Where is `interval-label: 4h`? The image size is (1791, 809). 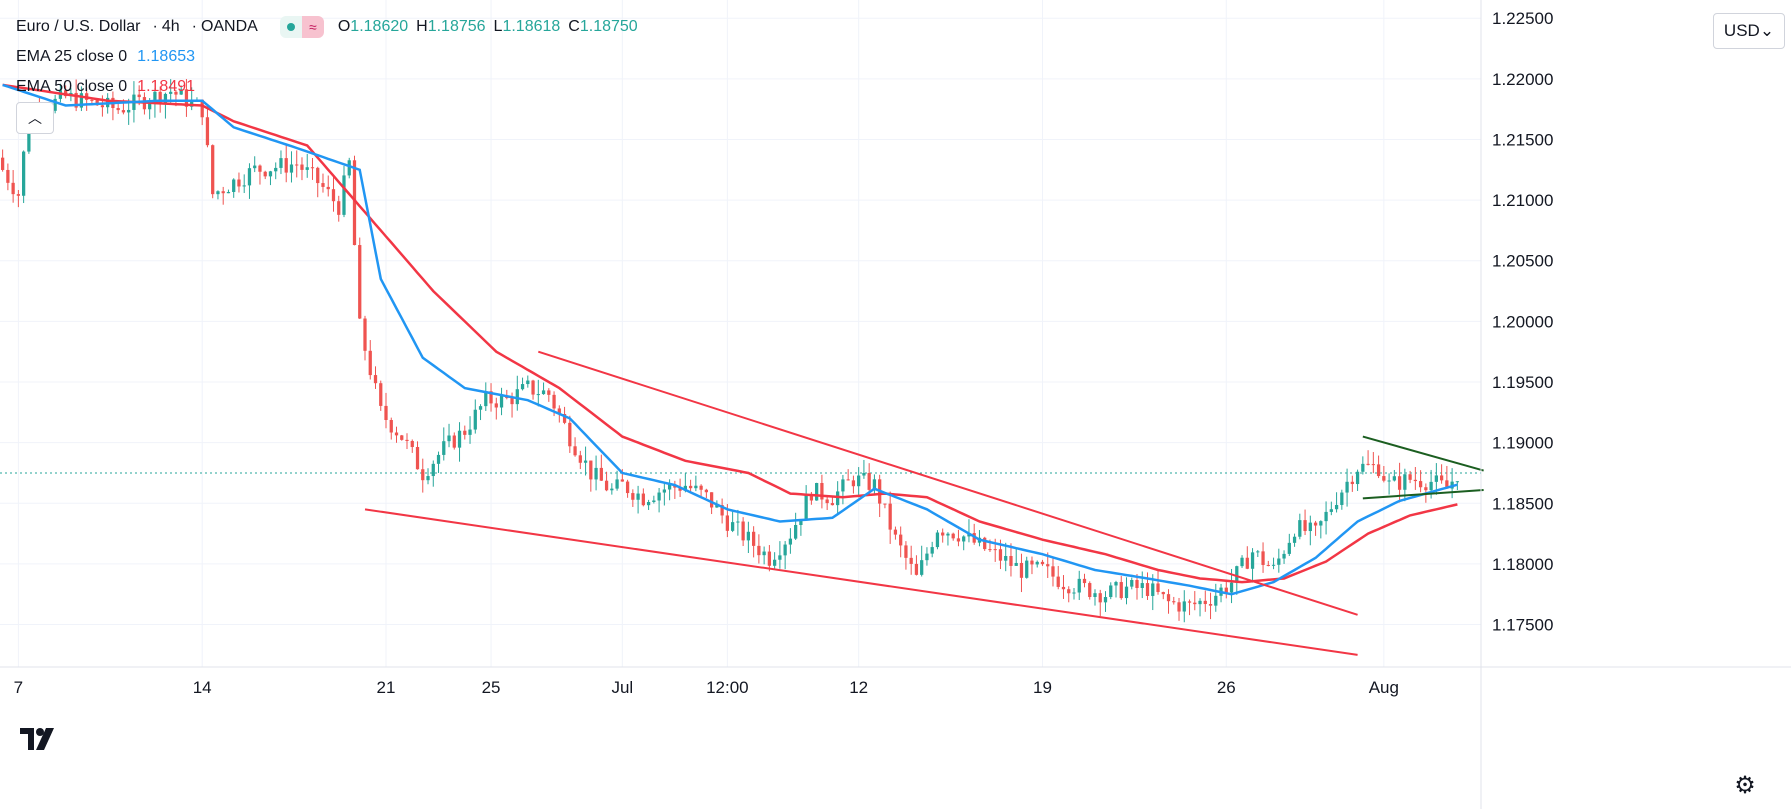 interval-label: 4h is located at coordinates (170, 26).